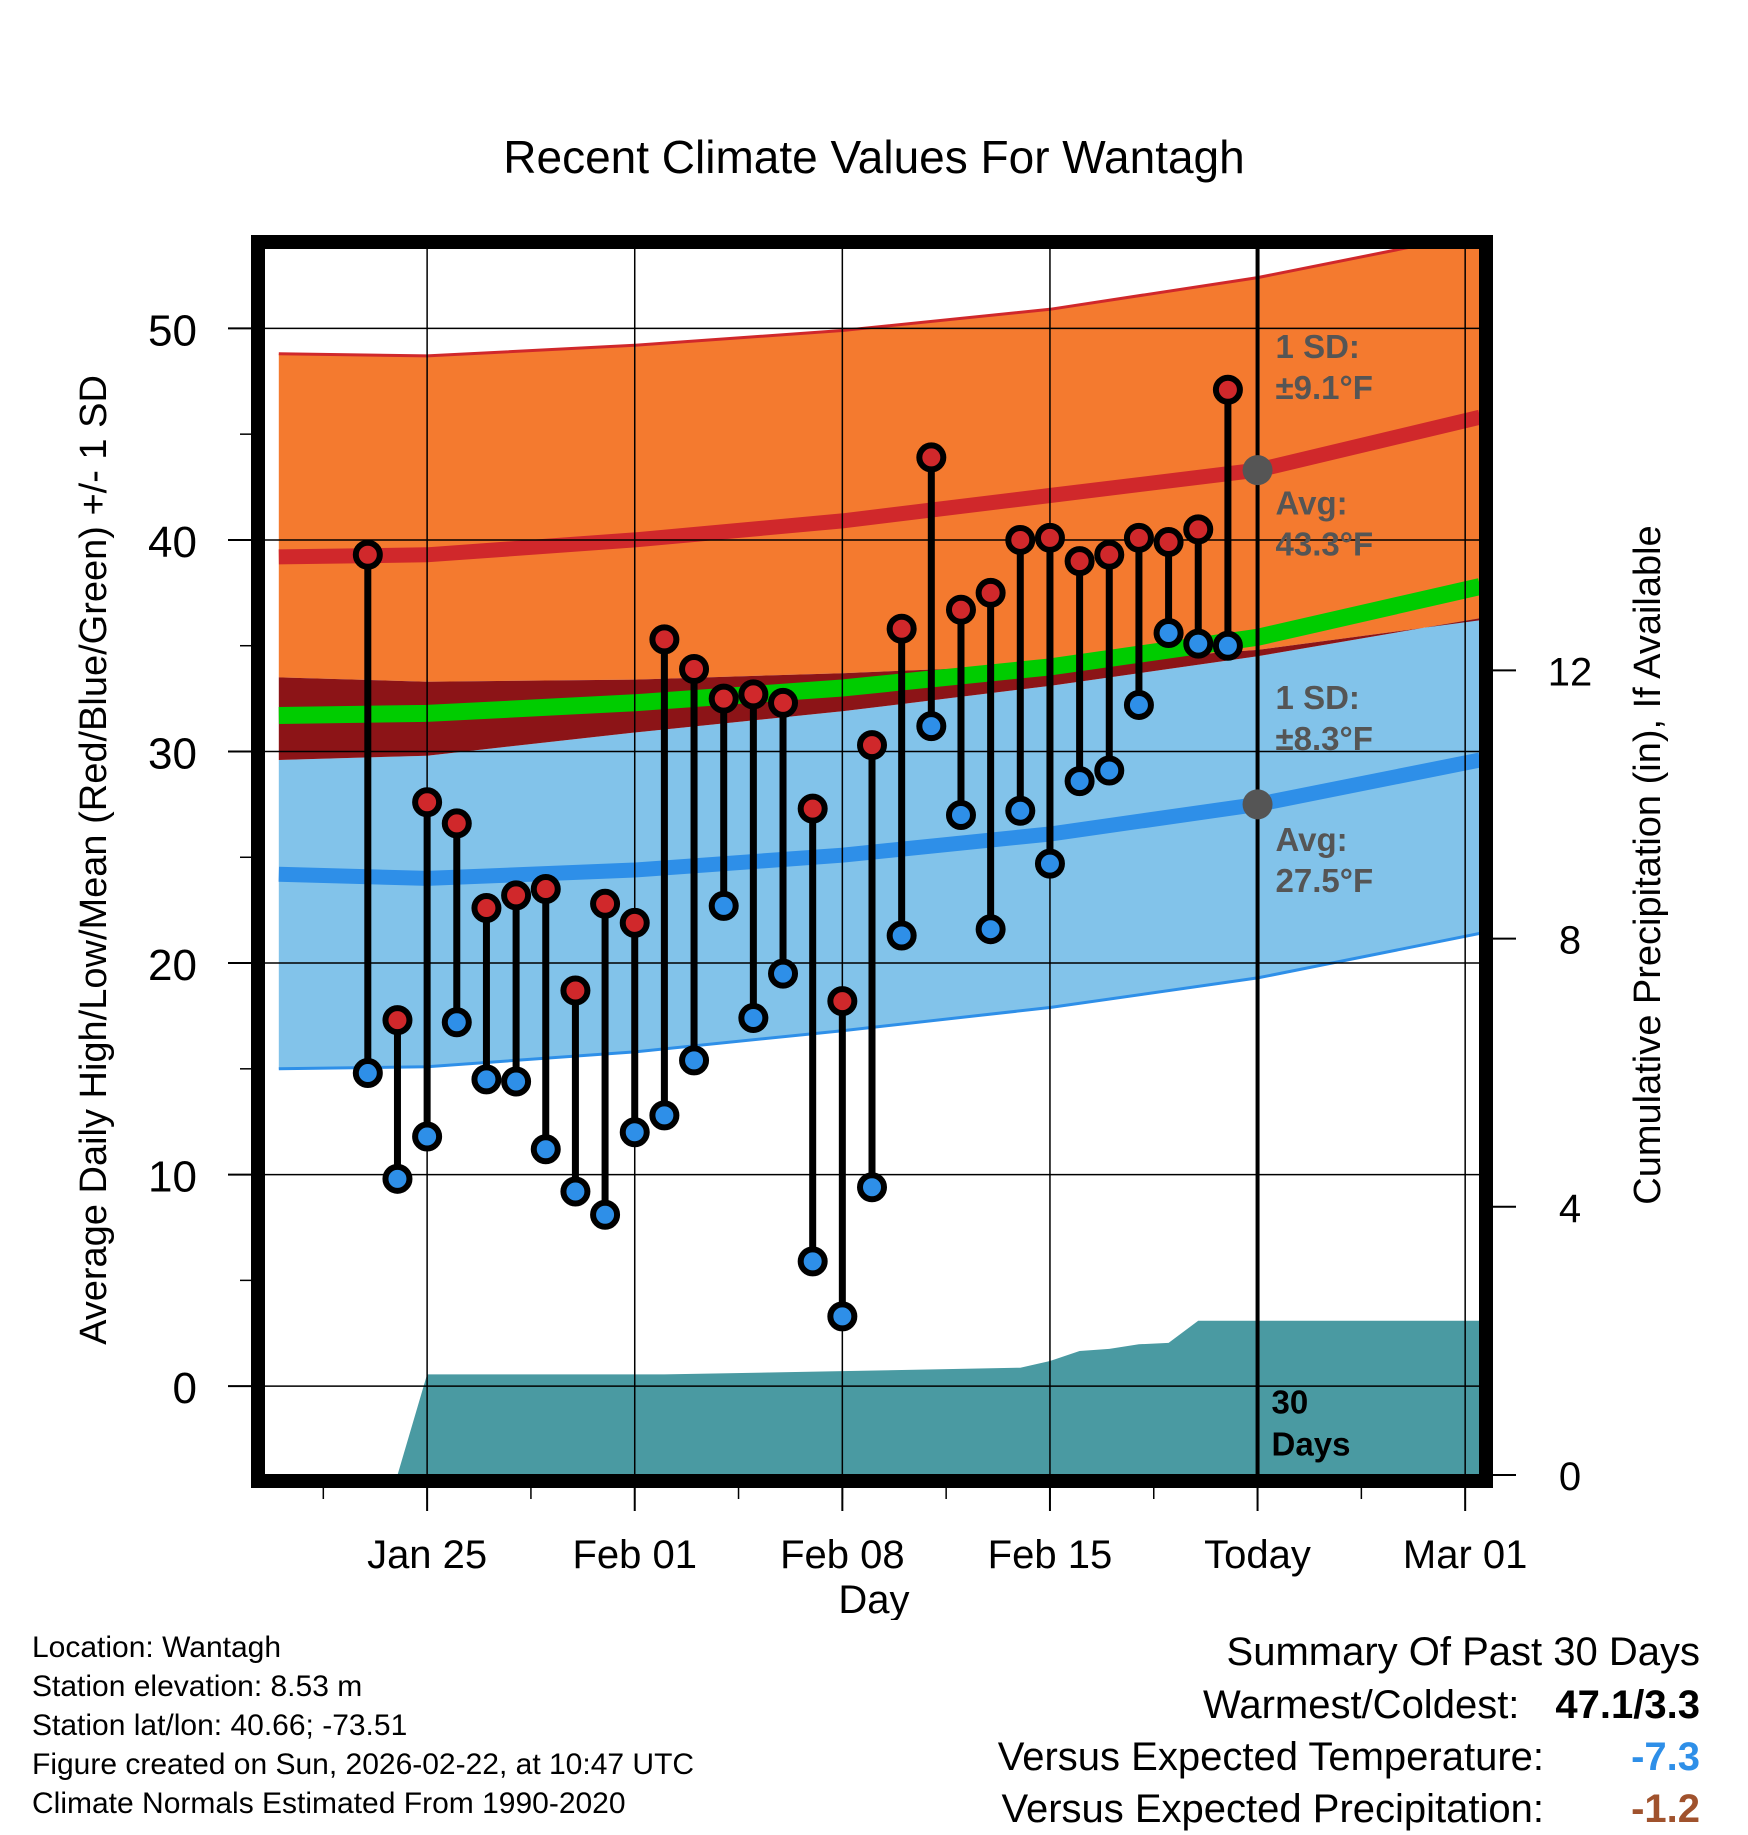  What do you see at coordinates (1257, 1555) in the screenshot?
I see `x-tick-label: Today` at bounding box center [1257, 1555].